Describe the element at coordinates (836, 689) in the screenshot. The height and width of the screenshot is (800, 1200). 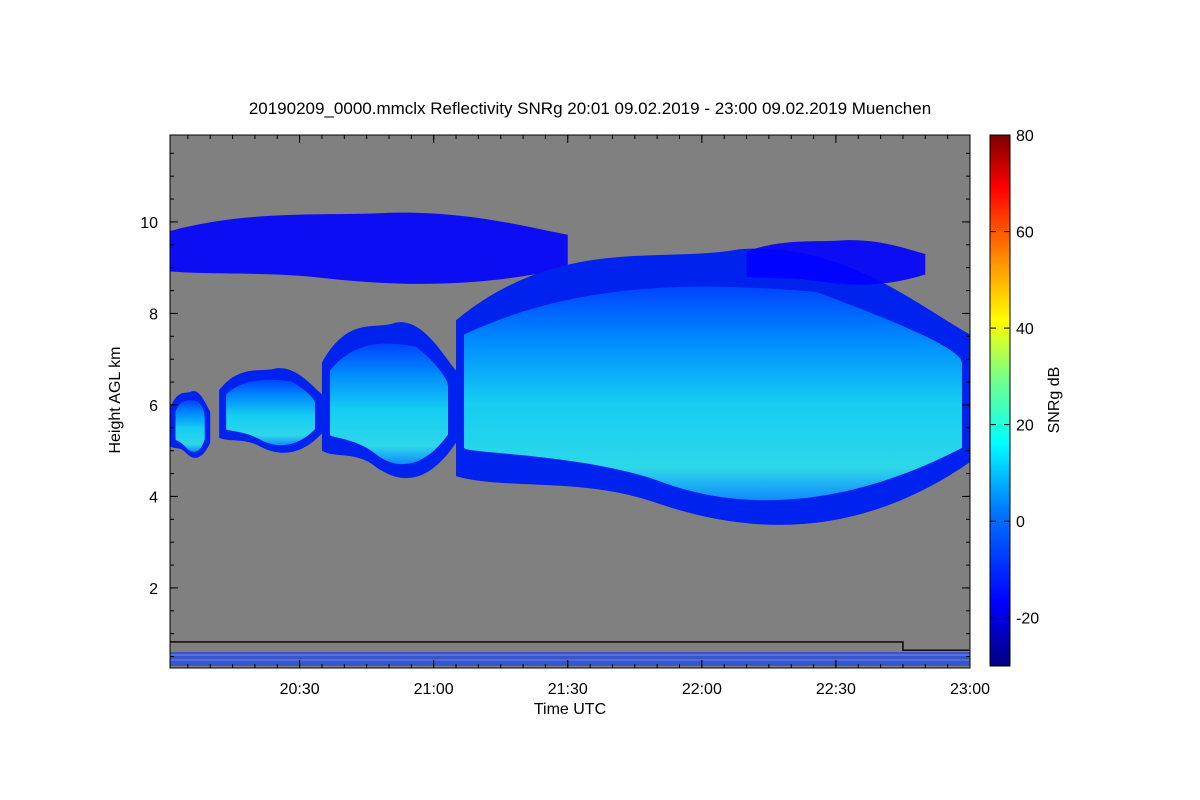
I see `x-tick-label: 22:30` at that location.